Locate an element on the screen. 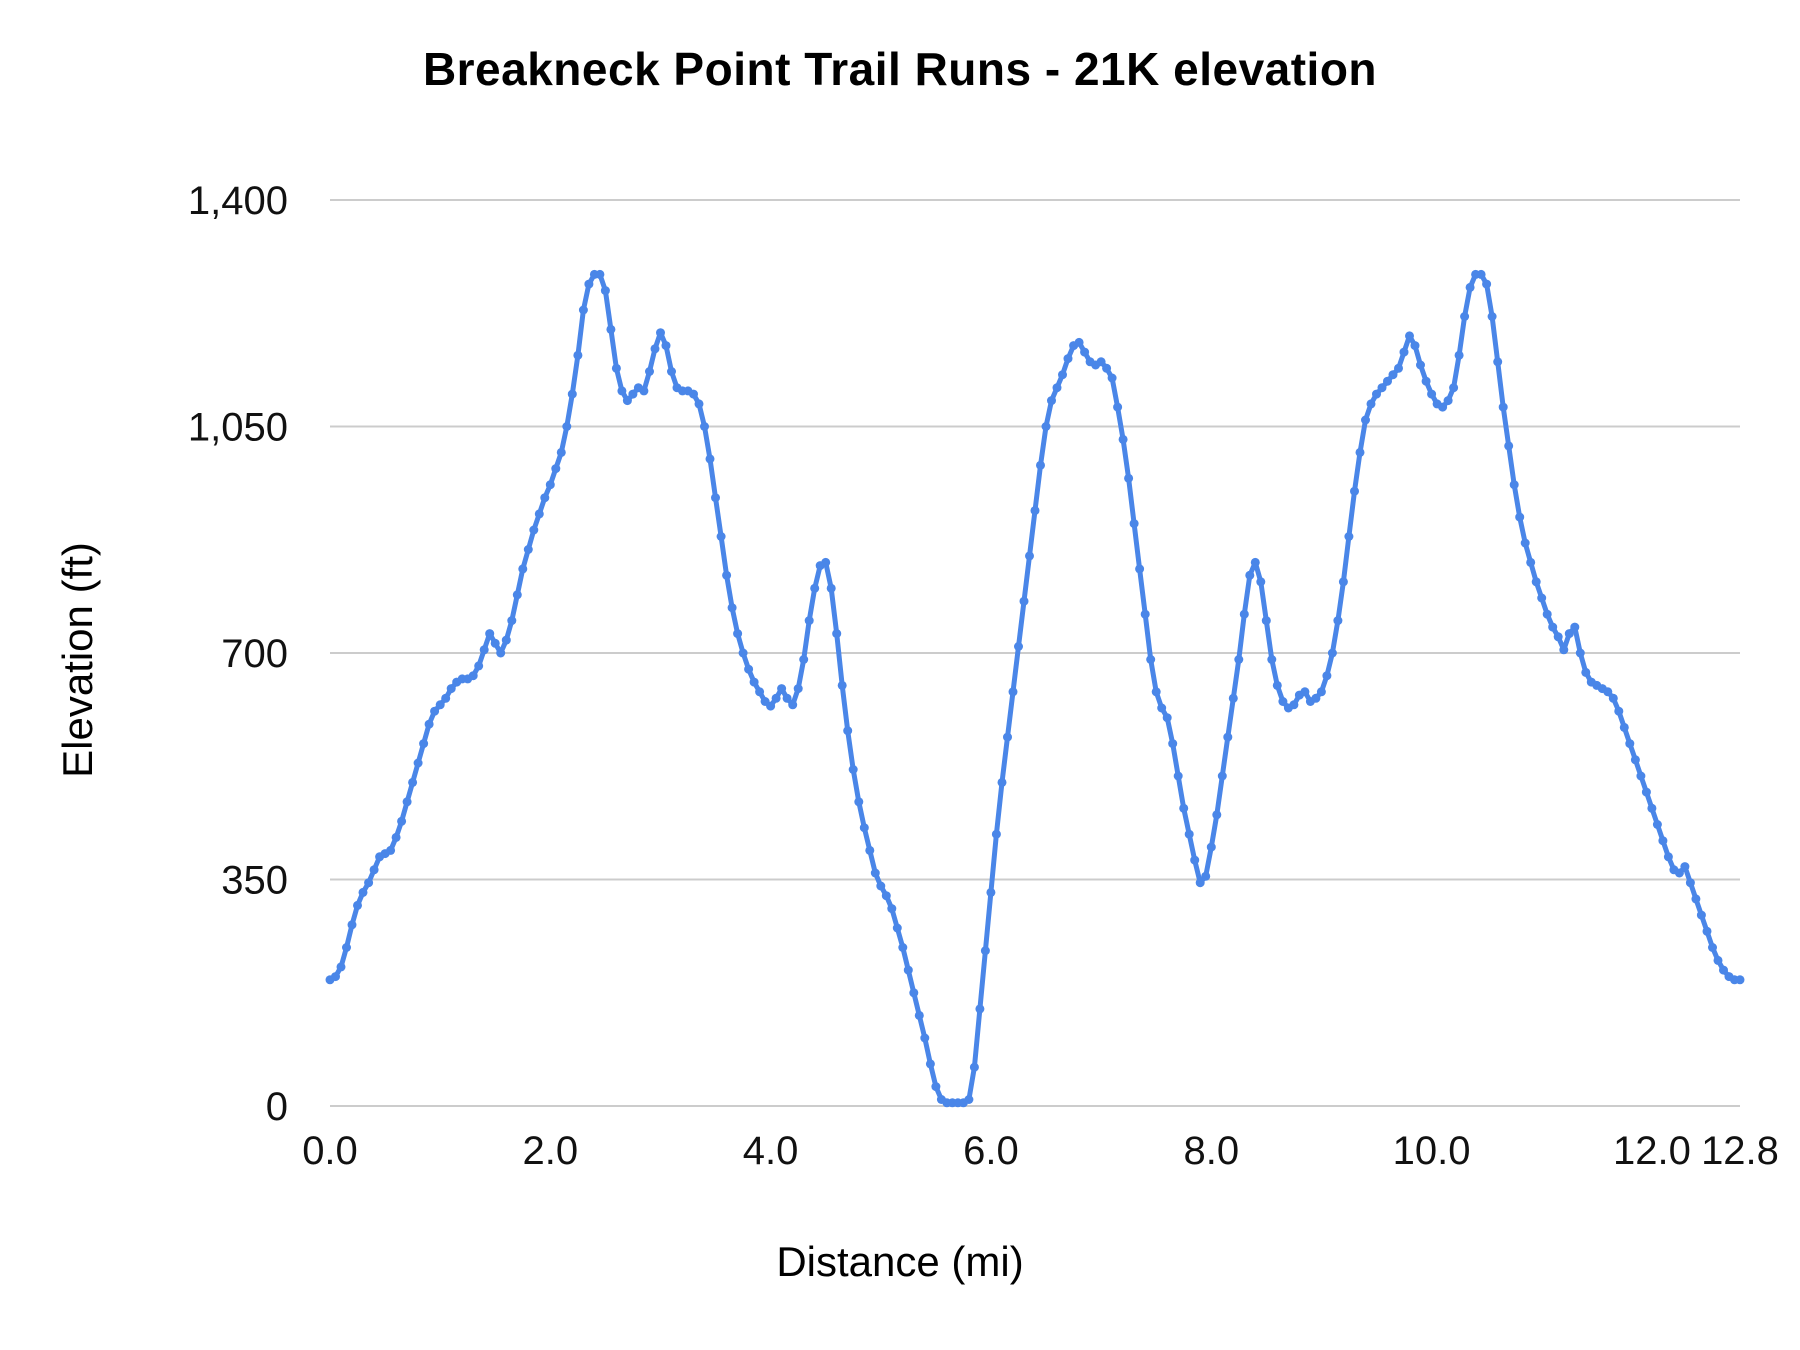  y-tick-label: 350 is located at coordinates (254, 881).